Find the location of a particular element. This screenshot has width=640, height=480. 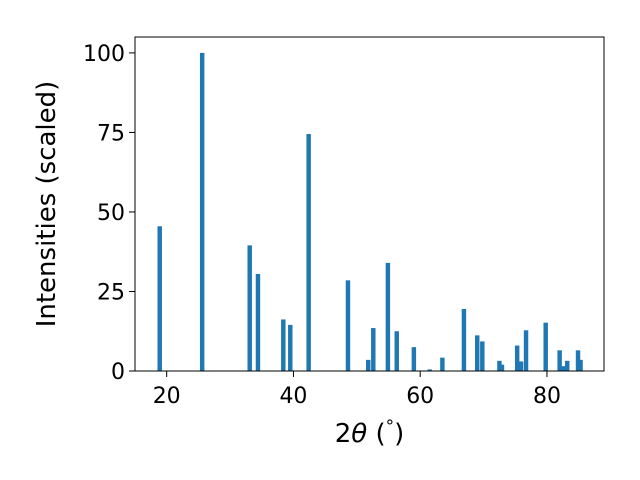

x-tick-label: 40 is located at coordinates (293, 396).